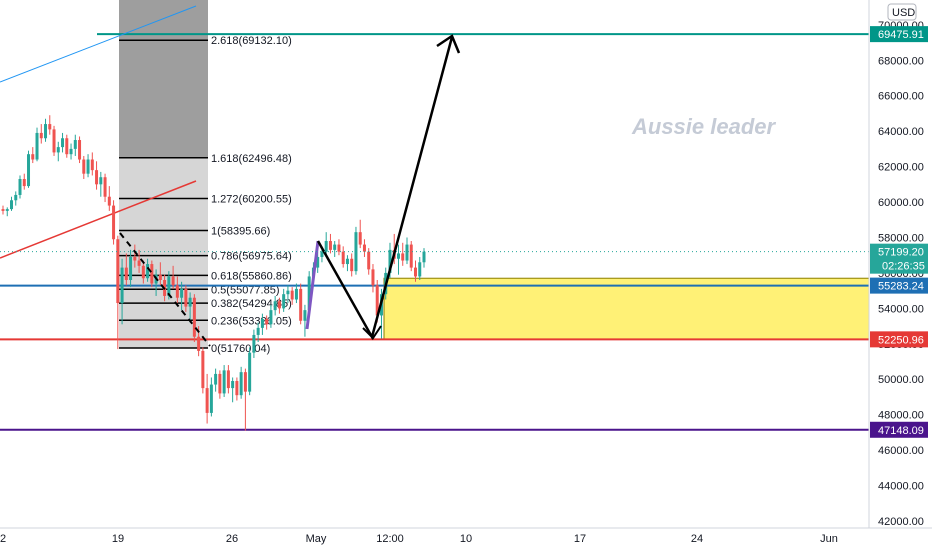 The image size is (932, 550). Describe the element at coordinates (901, 416) in the screenshot. I see `price-tick-label: 48000.00` at that location.